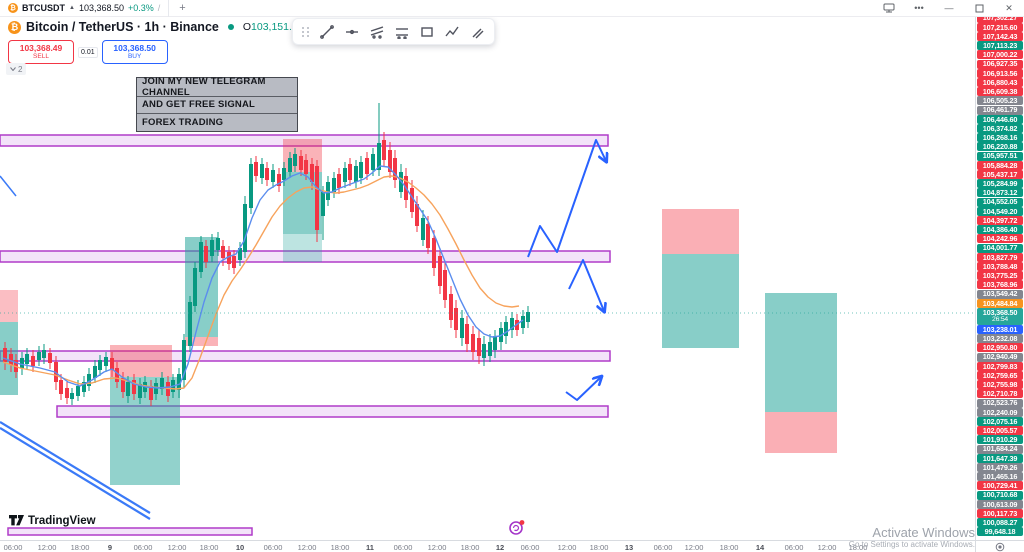 The width and height of the screenshot is (1024, 552). What do you see at coordinates (306, 31) in the screenshot?
I see `drag-handle-icon` at bounding box center [306, 31].